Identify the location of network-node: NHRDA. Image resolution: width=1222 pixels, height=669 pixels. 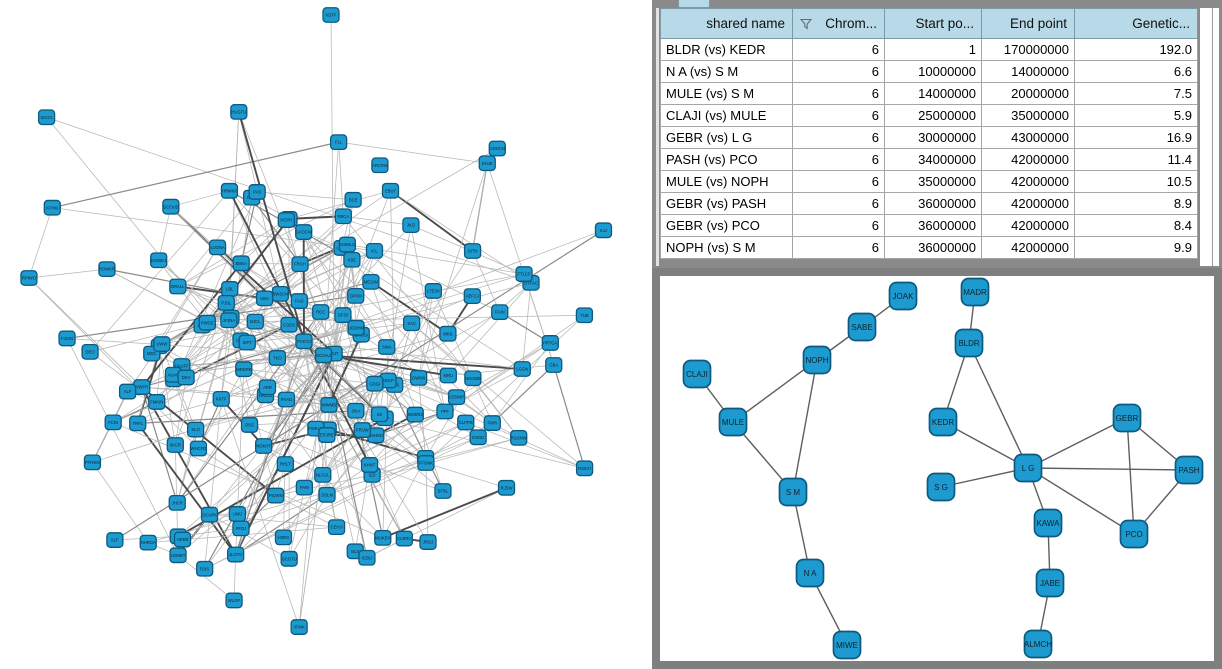
(148, 542).